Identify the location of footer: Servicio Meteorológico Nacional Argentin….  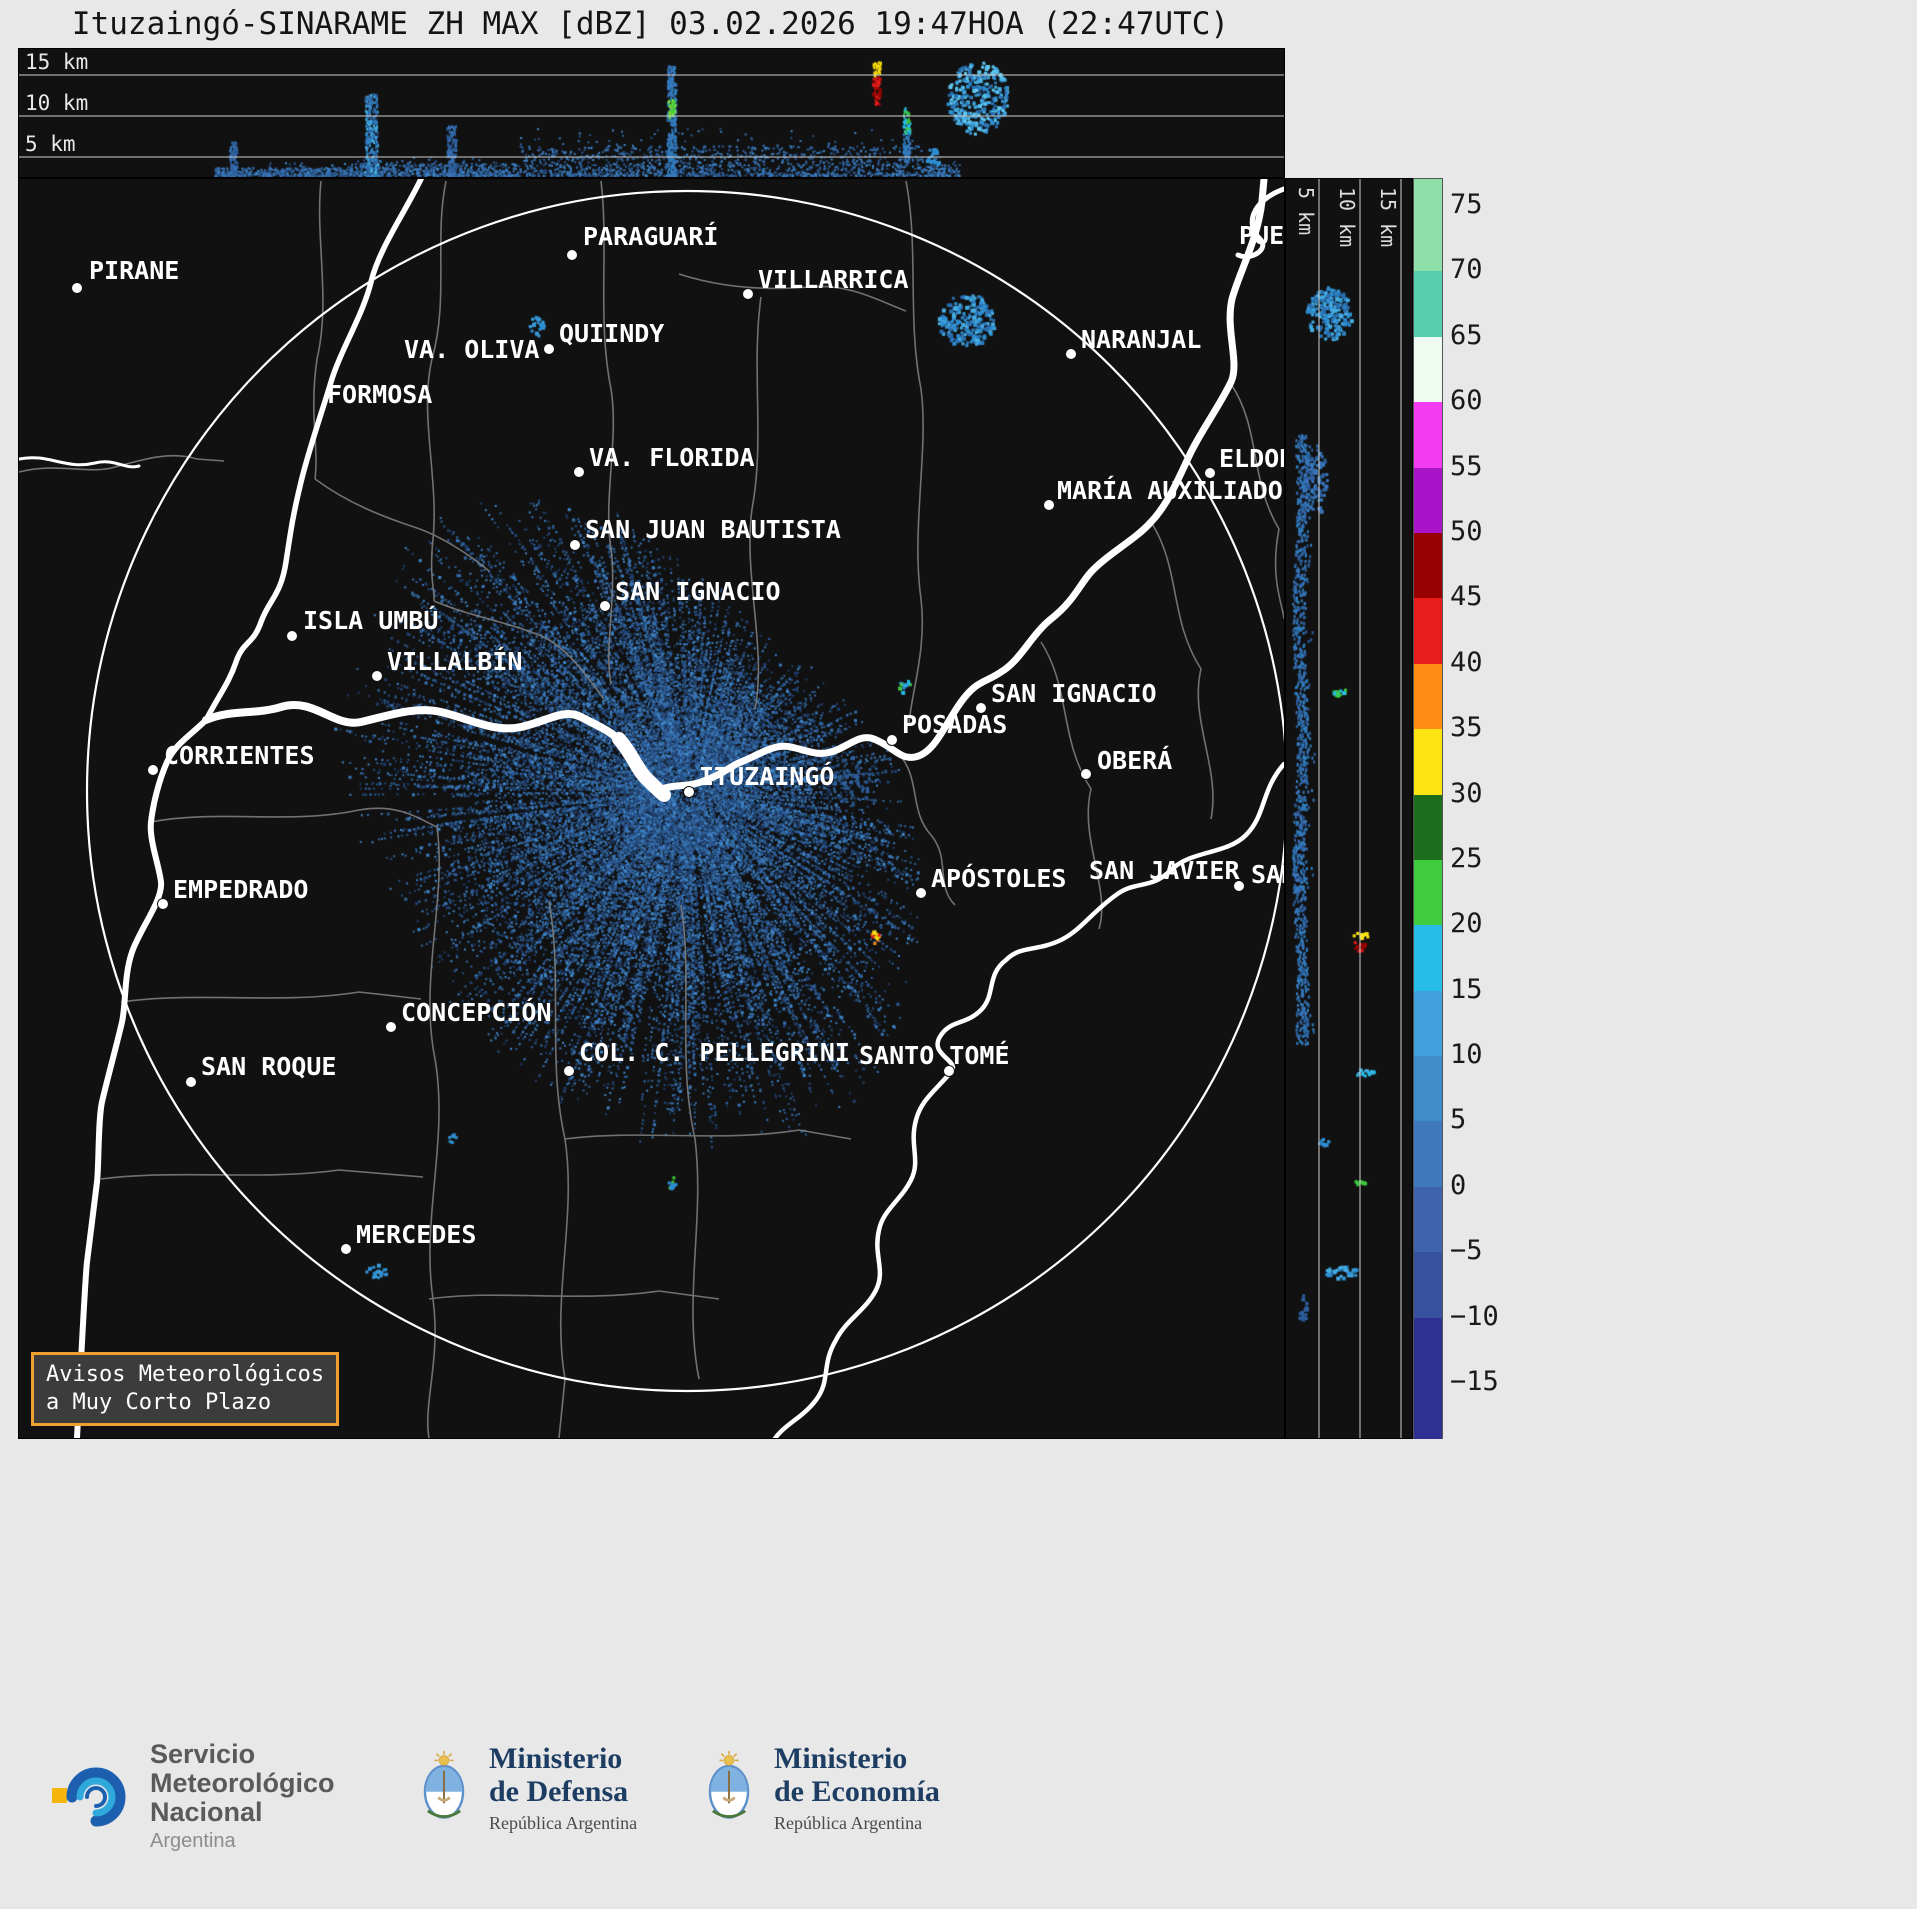
(958, 1804).